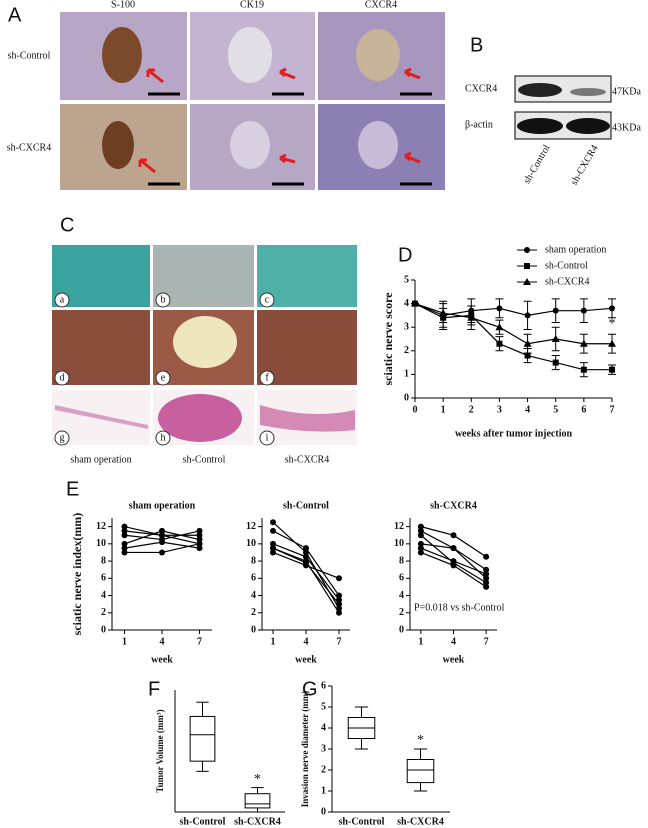 The image size is (648, 828). What do you see at coordinates (257, 801) in the screenshot?
I see `box` at bounding box center [257, 801].